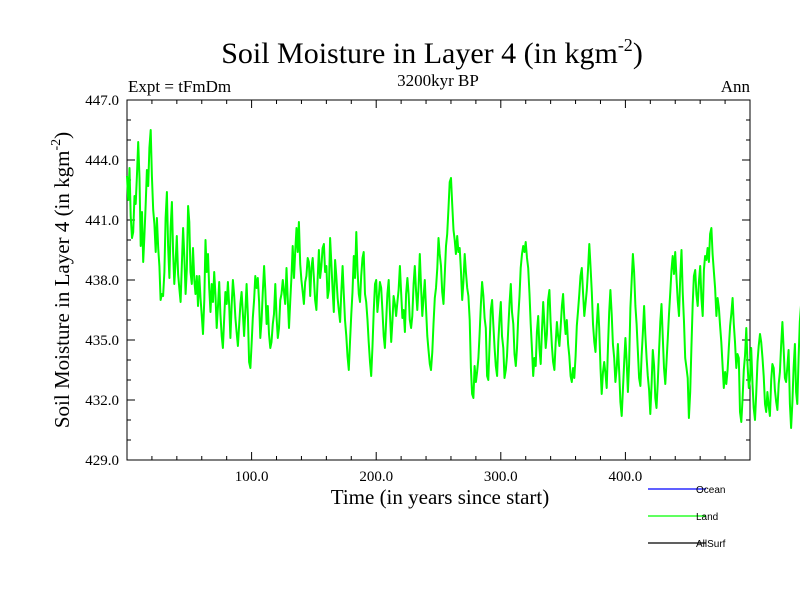 The height and width of the screenshot is (600, 800). Describe the element at coordinates (56, 145) in the screenshot. I see `y-axis-label-superscript: -2` at that location.